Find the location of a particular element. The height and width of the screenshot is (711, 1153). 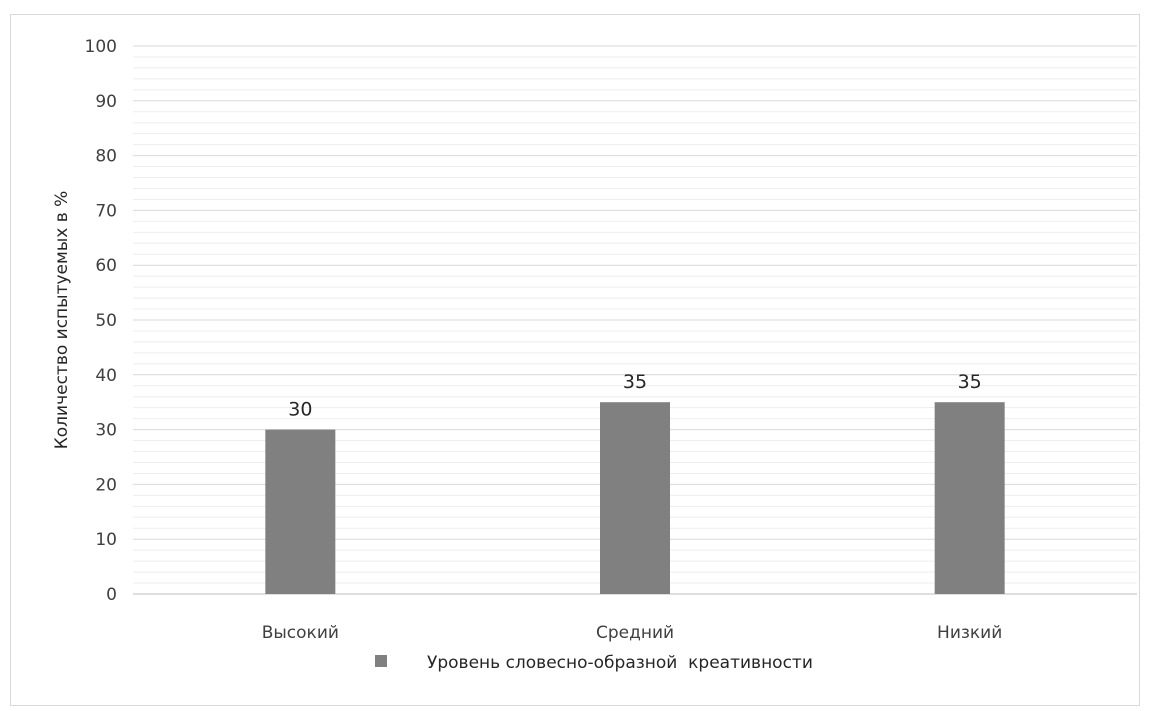

y-tick-label: 60 is located at coordinates (106, 266).